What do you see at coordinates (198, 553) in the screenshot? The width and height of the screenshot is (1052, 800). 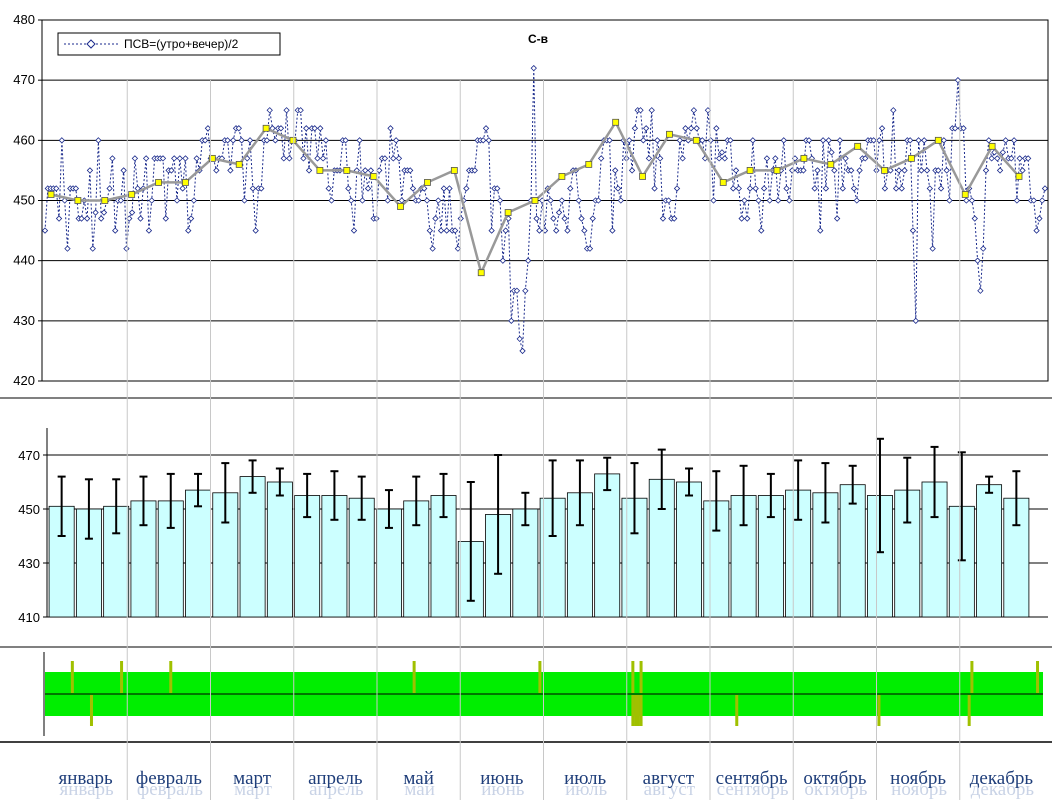 I see `bar` at bounding box center [198, 553].